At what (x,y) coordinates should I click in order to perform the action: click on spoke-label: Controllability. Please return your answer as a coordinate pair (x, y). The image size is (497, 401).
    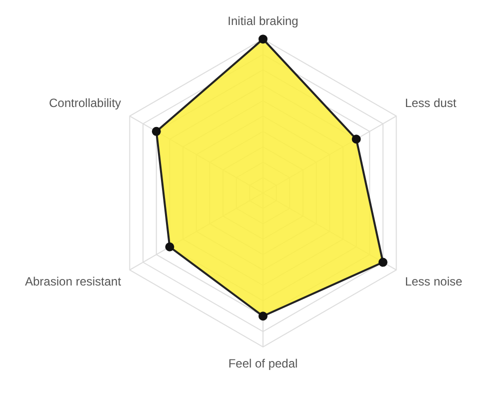
    Looking at the image, I should click on (85, 103).